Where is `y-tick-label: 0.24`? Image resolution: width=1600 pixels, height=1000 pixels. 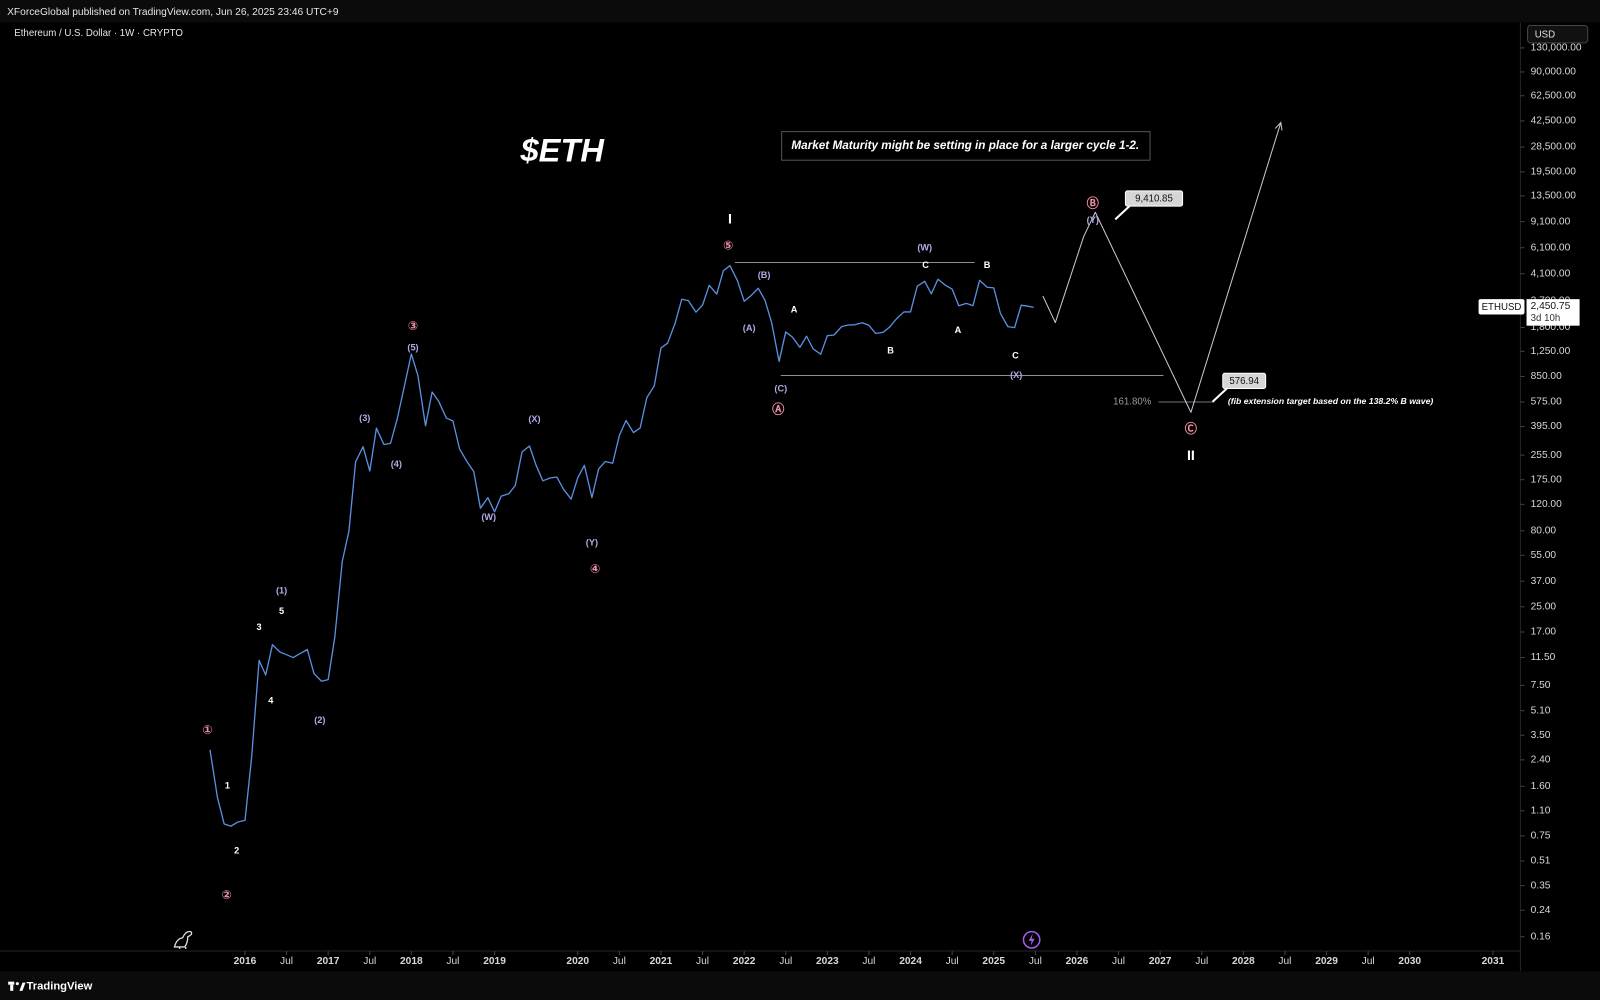 y-tick-label: 0.24 is located at coordinates (1541, 910).